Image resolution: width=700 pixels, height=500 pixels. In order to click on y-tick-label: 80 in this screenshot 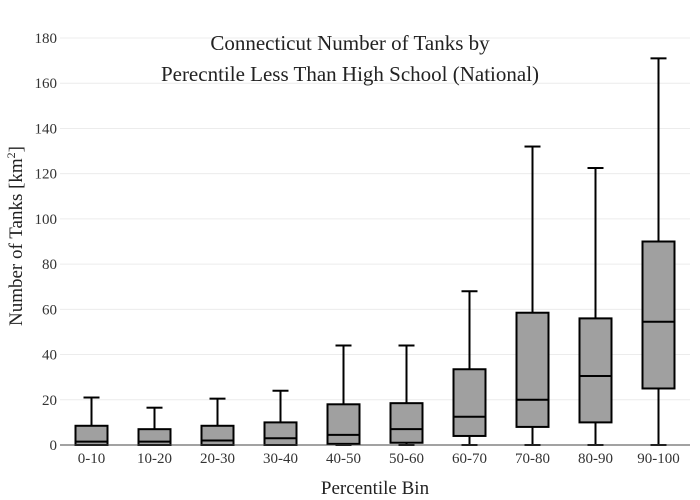, I will do `click(49, 265)`.